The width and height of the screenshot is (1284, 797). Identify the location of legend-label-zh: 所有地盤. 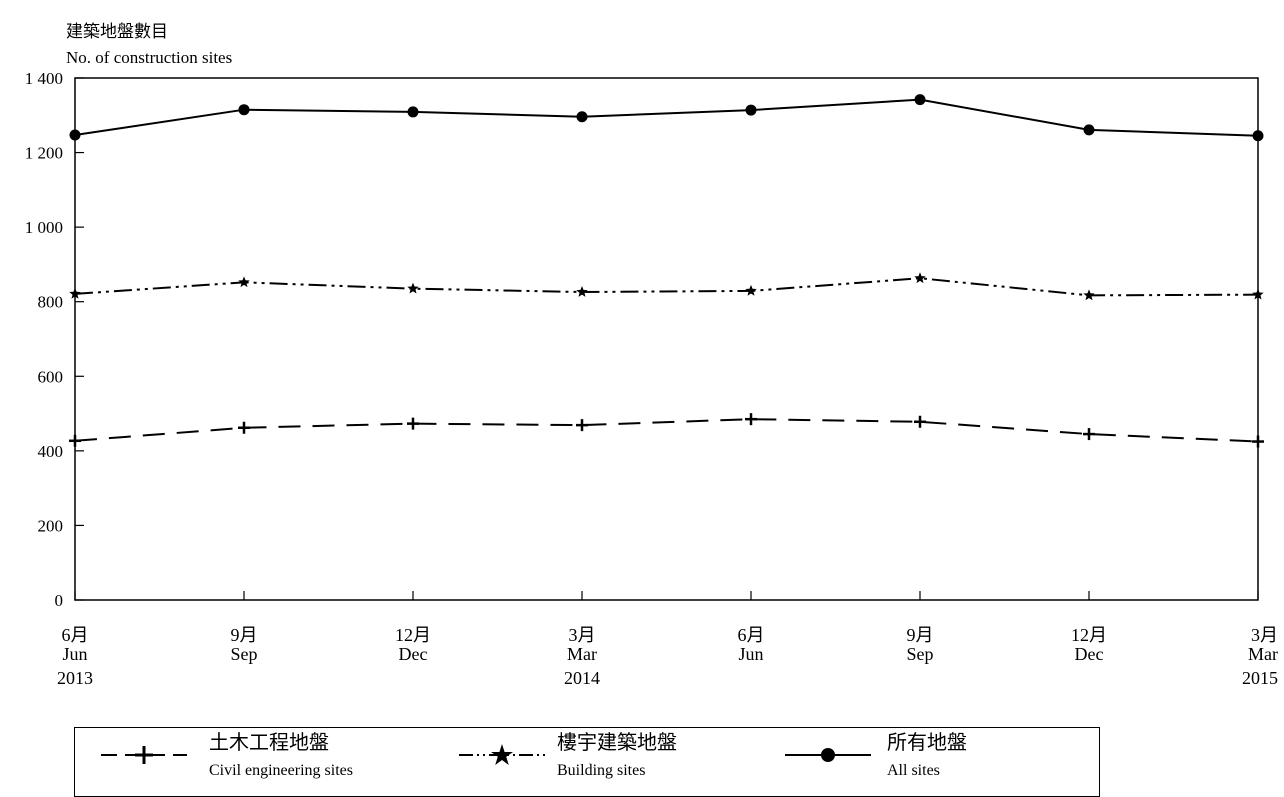
(927, 743).